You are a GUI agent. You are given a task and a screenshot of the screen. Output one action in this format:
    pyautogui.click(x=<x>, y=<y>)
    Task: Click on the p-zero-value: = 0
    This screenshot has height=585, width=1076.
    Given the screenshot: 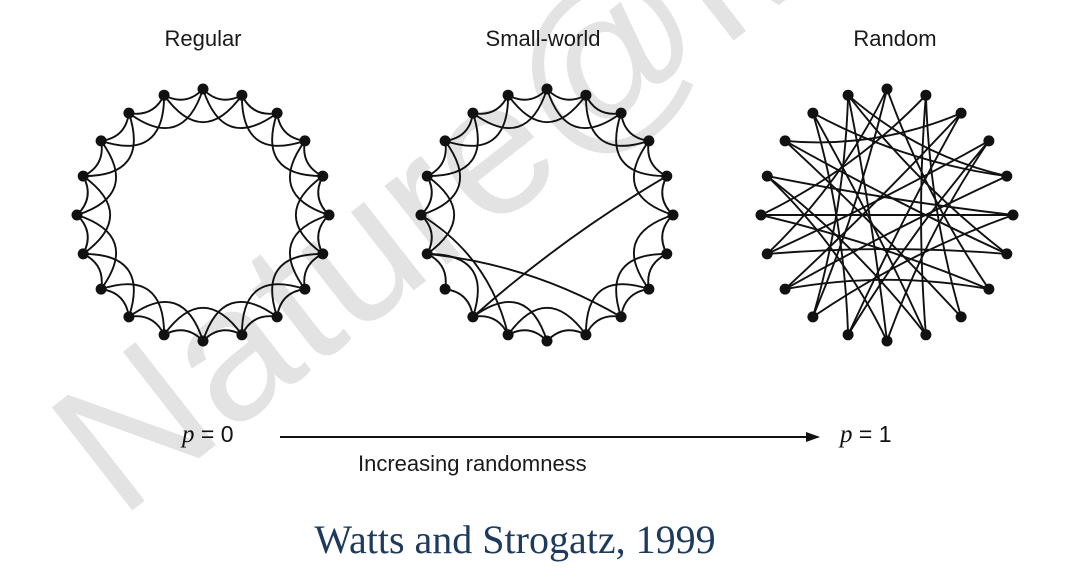 What is the action you would take?
    pyautogui.click(x=217, y=434)
    